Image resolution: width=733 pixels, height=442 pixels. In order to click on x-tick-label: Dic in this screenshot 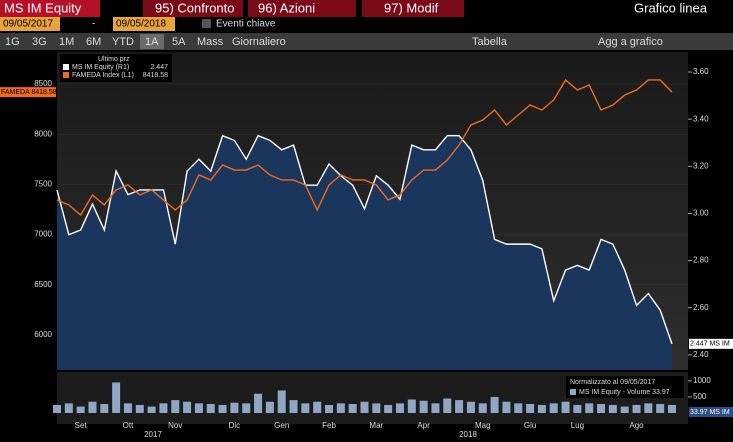, I will do `click(235, 425)`.